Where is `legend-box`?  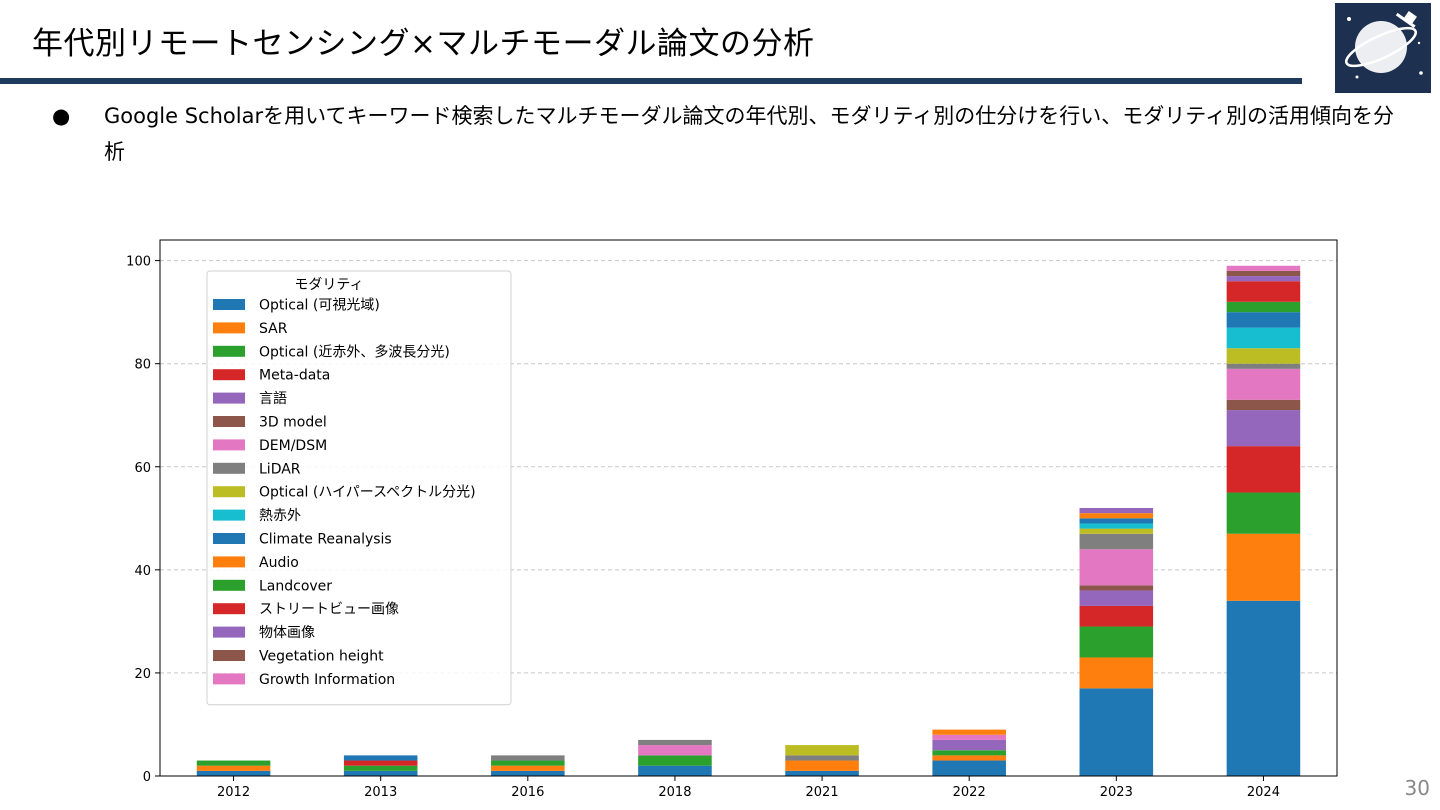 legend-box is located at coordinates (359, 488).